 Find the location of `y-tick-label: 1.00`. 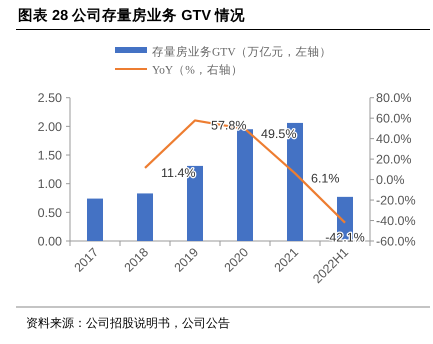

y-tick-label: 1.00 is located at coordinates (50, 184).